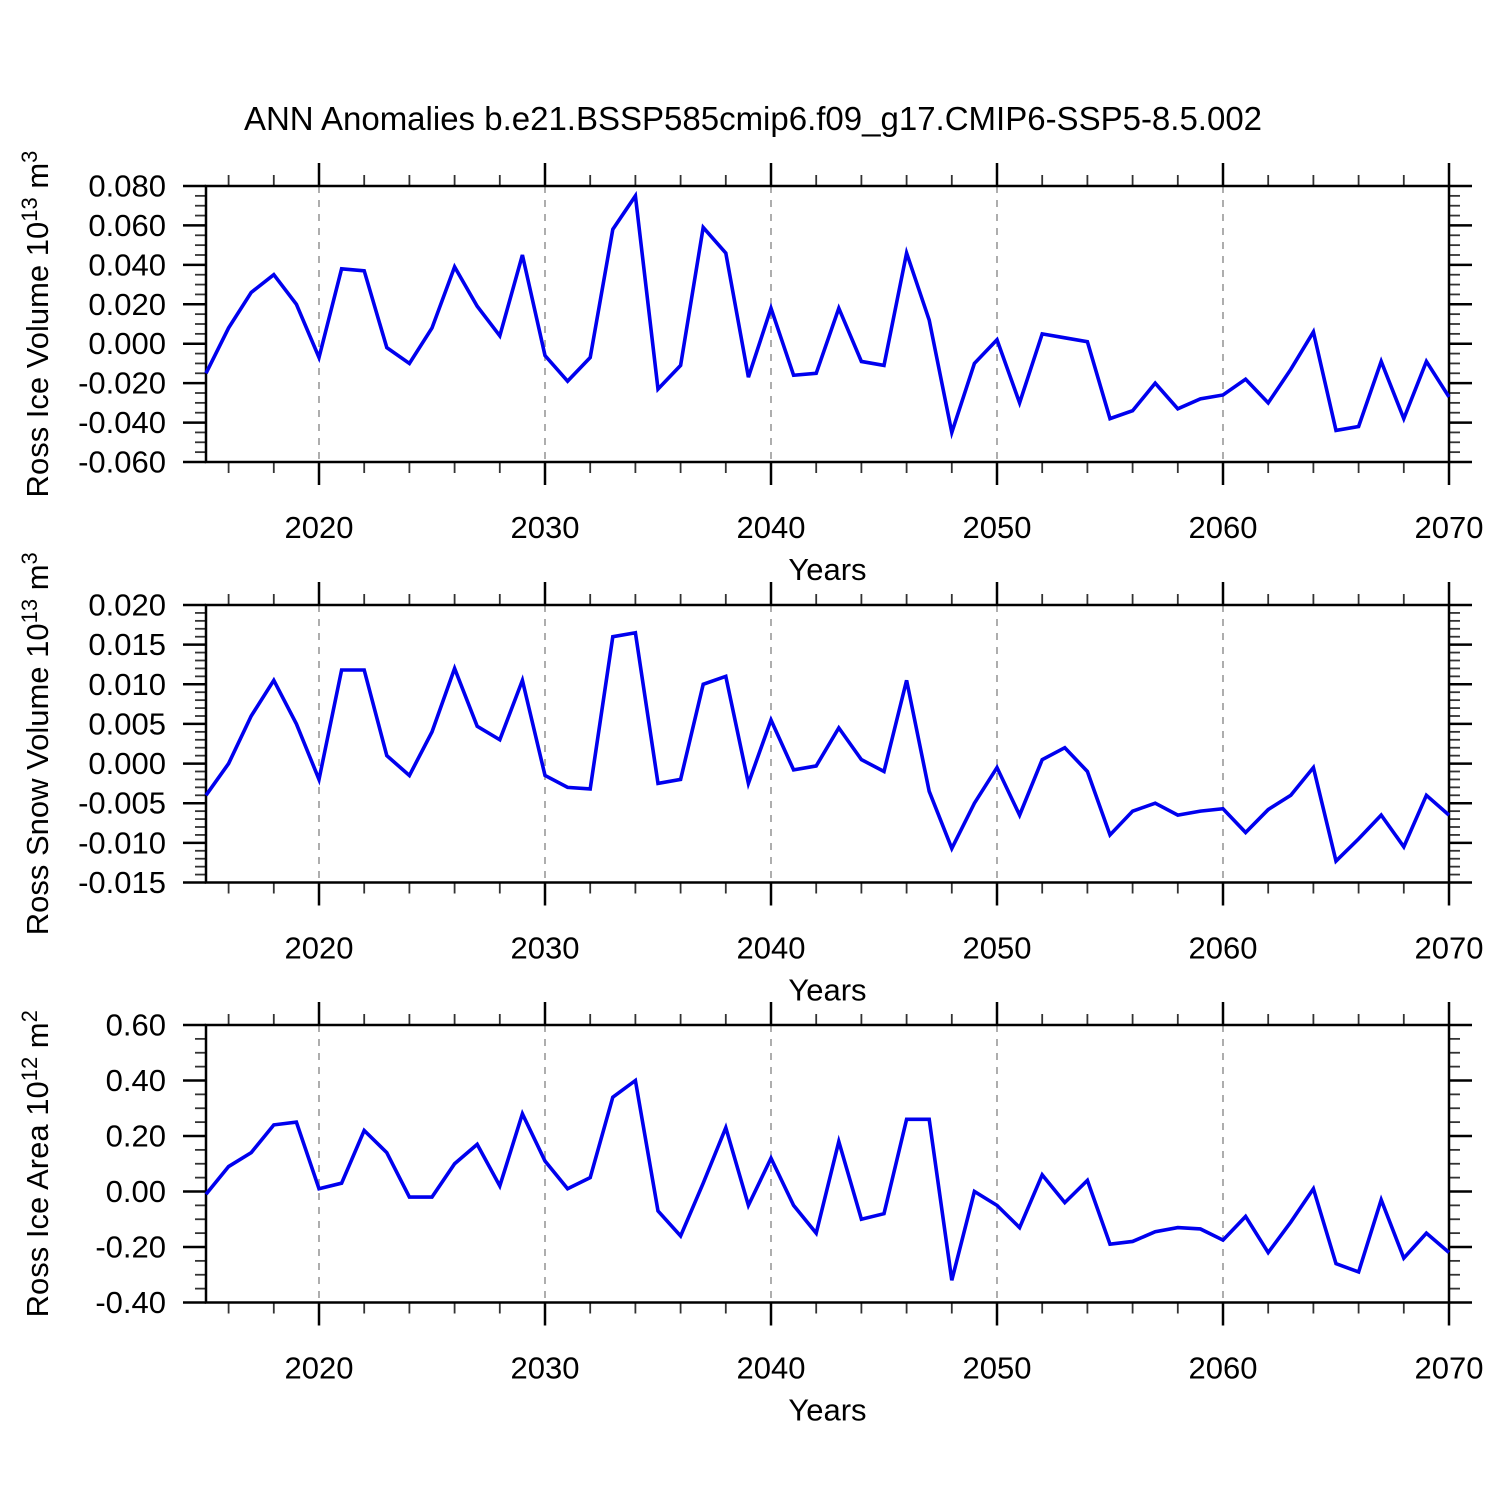 This screenshot has width=1500, height=1500. What do you see at coordinates (127, 723) in the screenshot?
I see `y-tick-label: 0.005` at bounding box center [127, 723].